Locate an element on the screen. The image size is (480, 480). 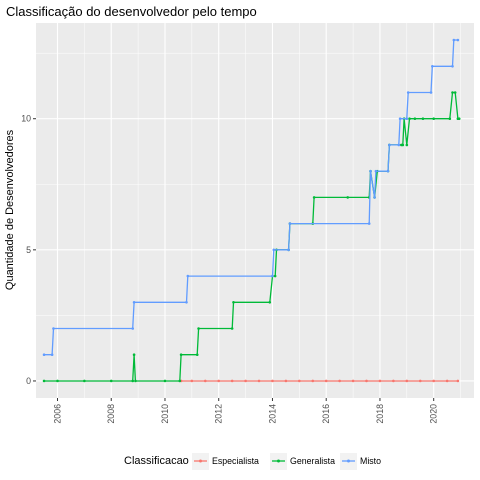
x-tick-label: 2010 is located at coordinates (165, 414).